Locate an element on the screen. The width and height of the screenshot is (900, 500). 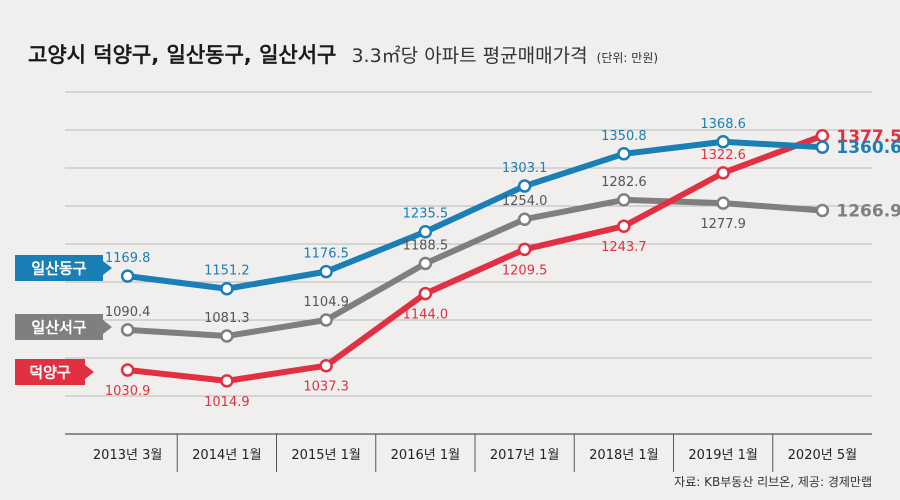
legend-badge-label: 일산서구 is located at coordinates (58, 328).